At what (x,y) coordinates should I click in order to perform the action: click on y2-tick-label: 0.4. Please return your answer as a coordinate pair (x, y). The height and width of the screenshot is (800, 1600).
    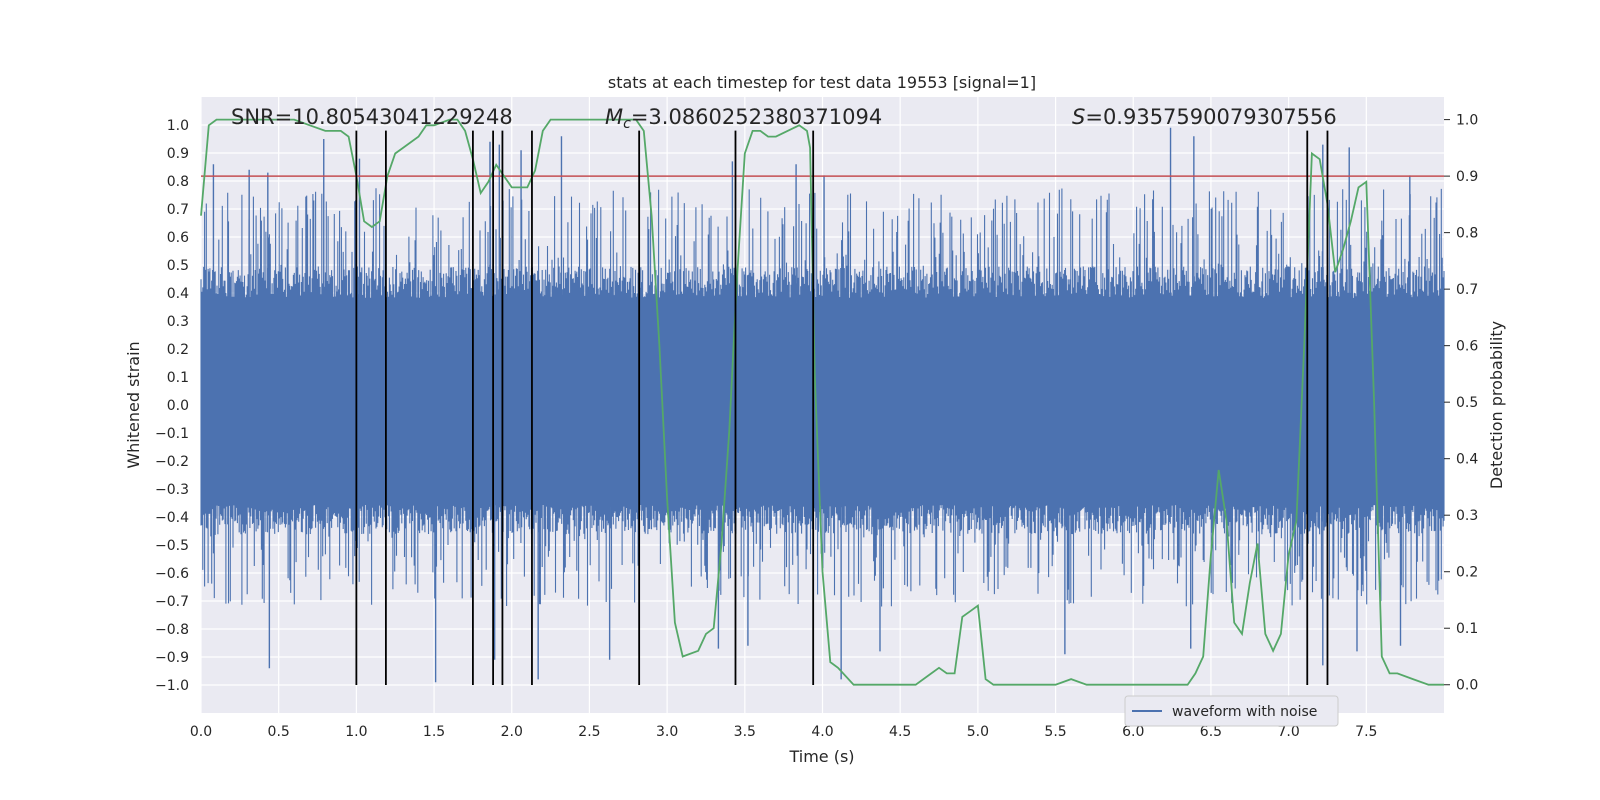
    Looking at the image, I should click on (1467, 460).